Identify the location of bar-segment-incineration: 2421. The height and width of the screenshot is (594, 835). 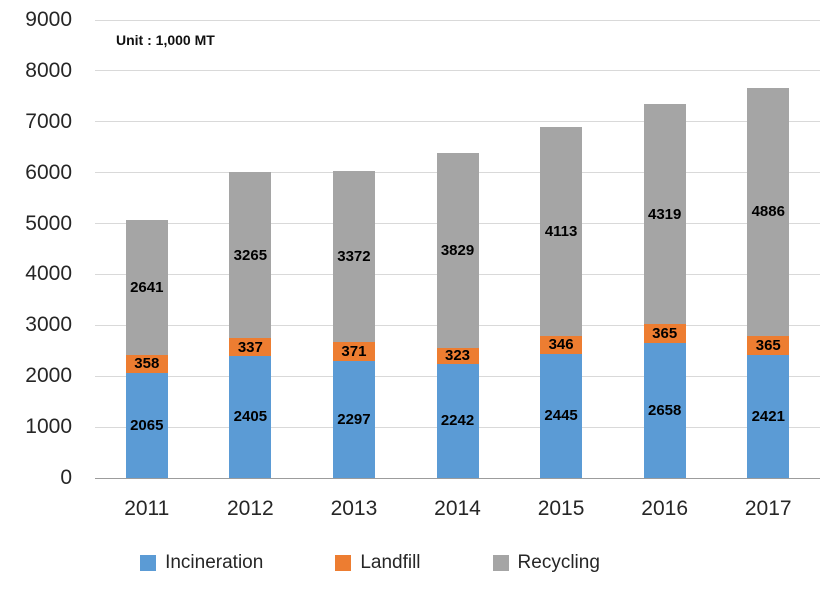
(768, 416).